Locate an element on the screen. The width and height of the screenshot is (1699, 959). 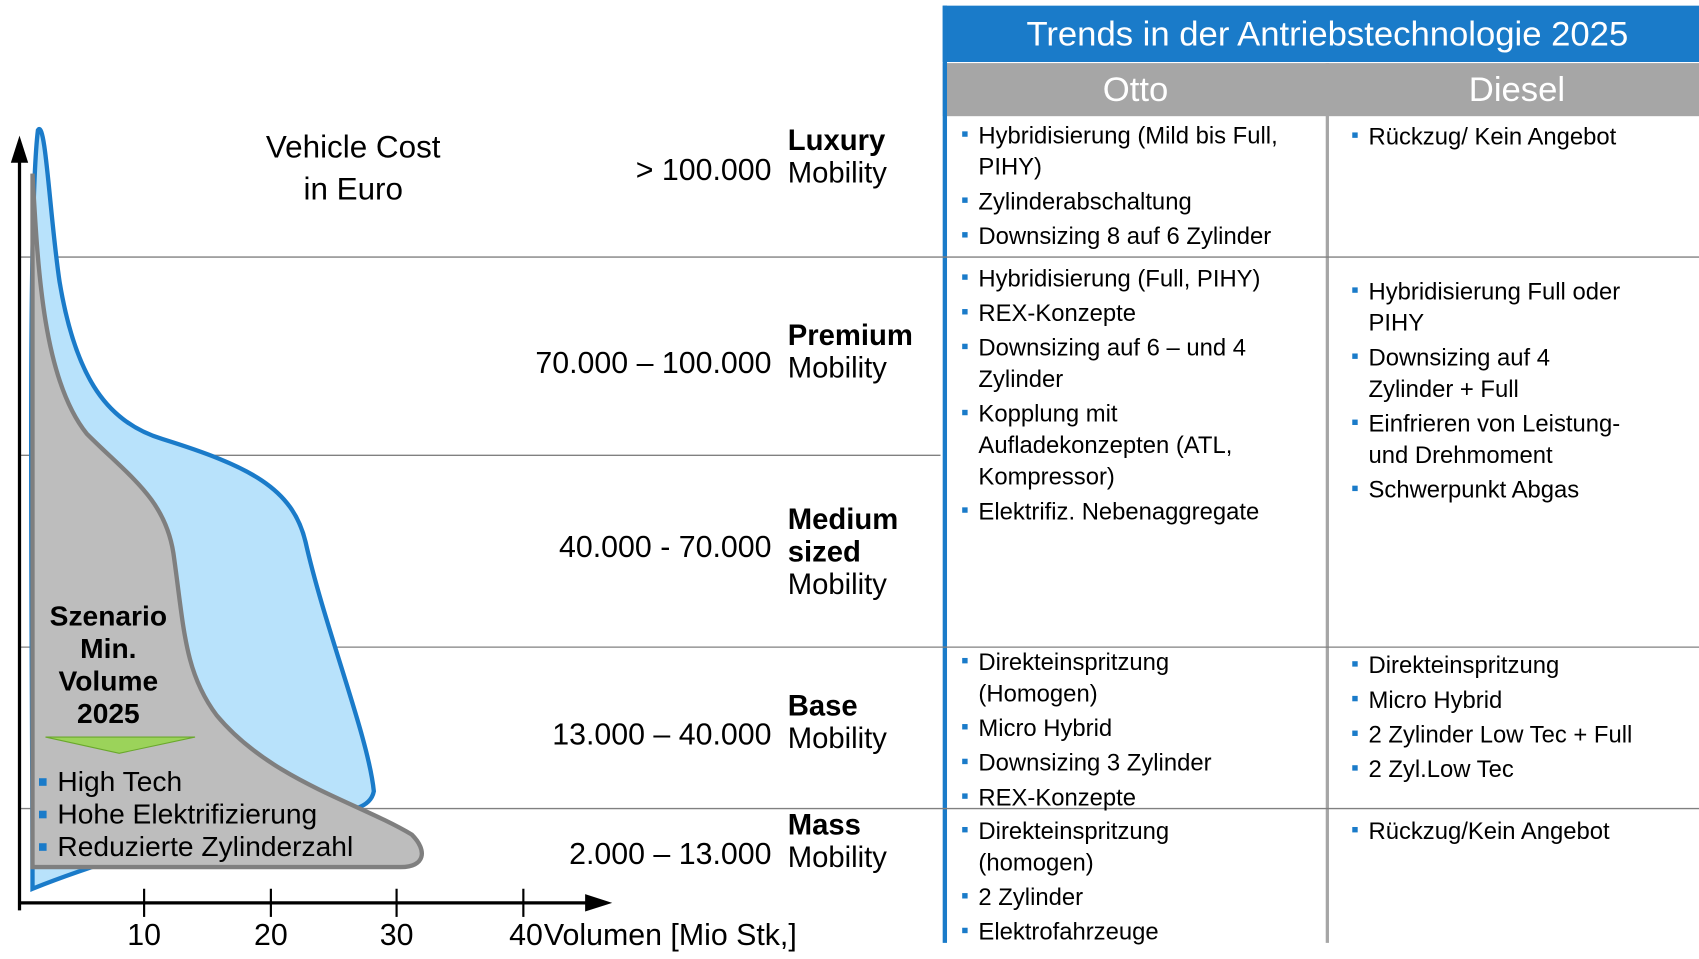
column-header-bar is located at coordinates (1320, 90).